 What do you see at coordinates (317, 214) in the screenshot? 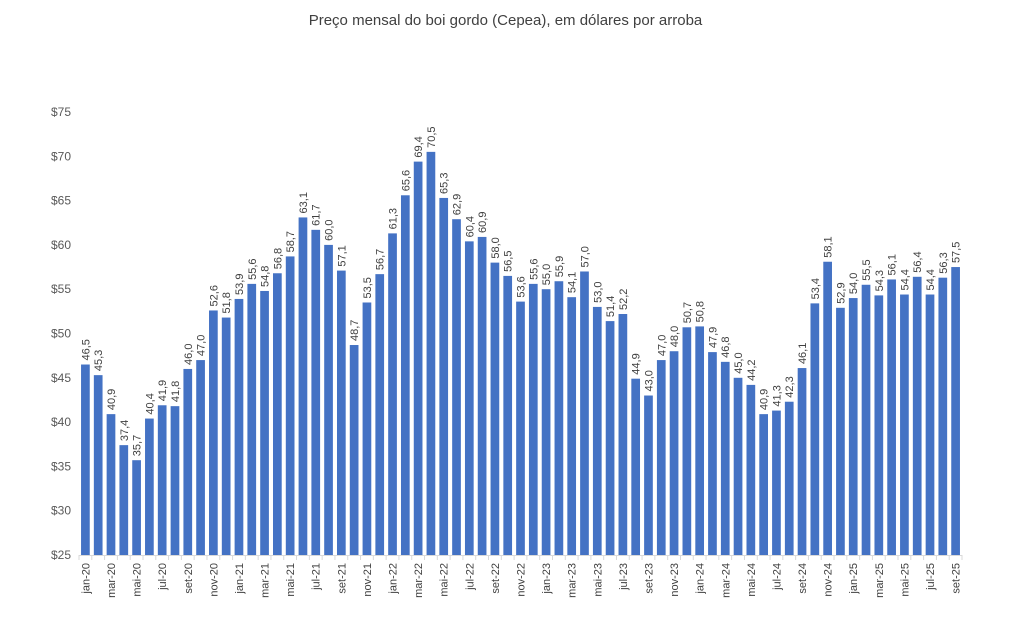
I see `data-label: 61,7` at bounding box center [317, 214].